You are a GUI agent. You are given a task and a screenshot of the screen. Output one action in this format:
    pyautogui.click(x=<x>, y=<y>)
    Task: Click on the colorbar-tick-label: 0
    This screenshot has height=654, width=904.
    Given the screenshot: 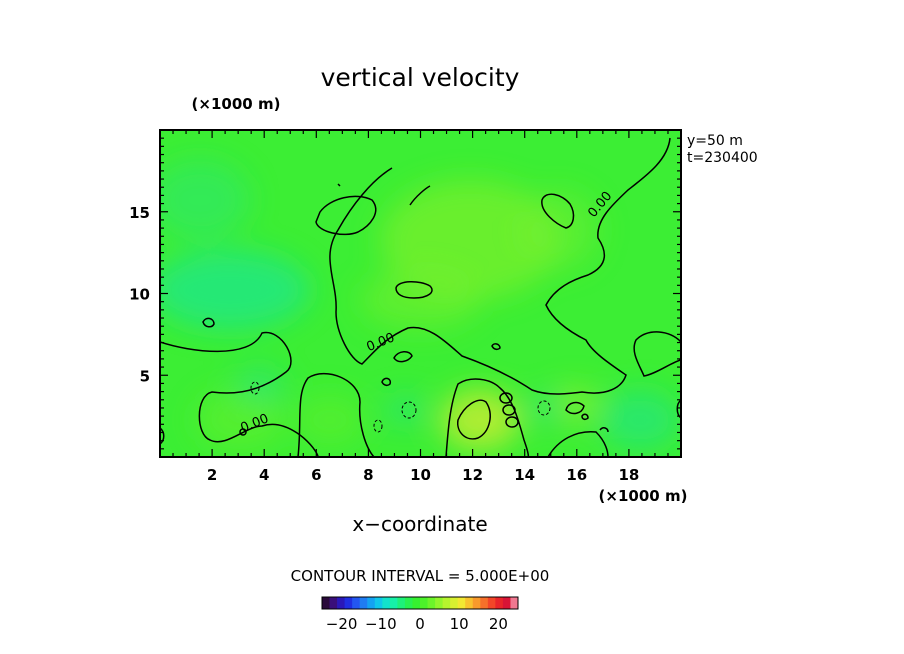 What is the action you would take?
    pyautogui.click(x=420, y=624)
    